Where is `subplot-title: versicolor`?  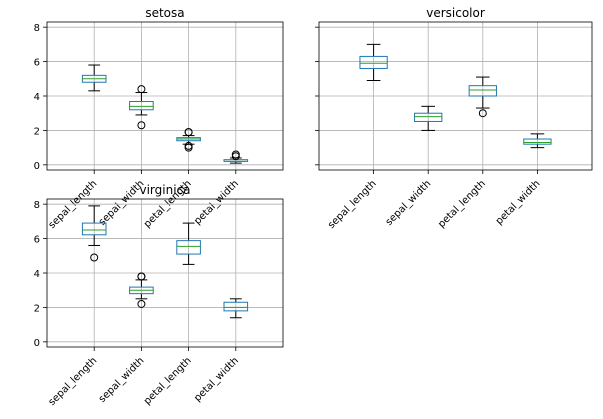
subplot-title: versicolor is located at coordinates (455, 13).